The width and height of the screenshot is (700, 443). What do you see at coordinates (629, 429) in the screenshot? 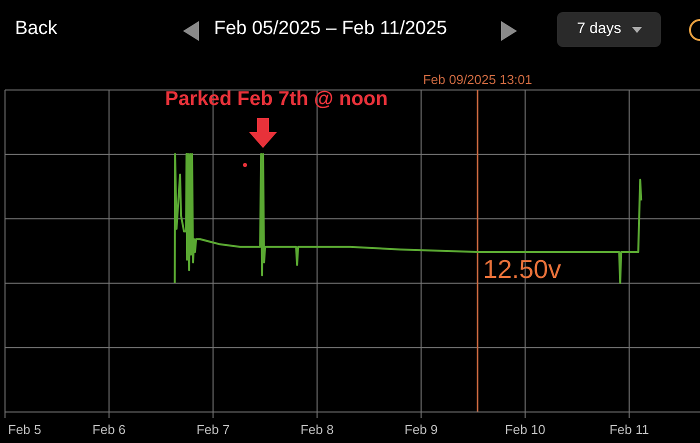
I see `x-tick-label: Feb 11` at bounding box center [629, 429].